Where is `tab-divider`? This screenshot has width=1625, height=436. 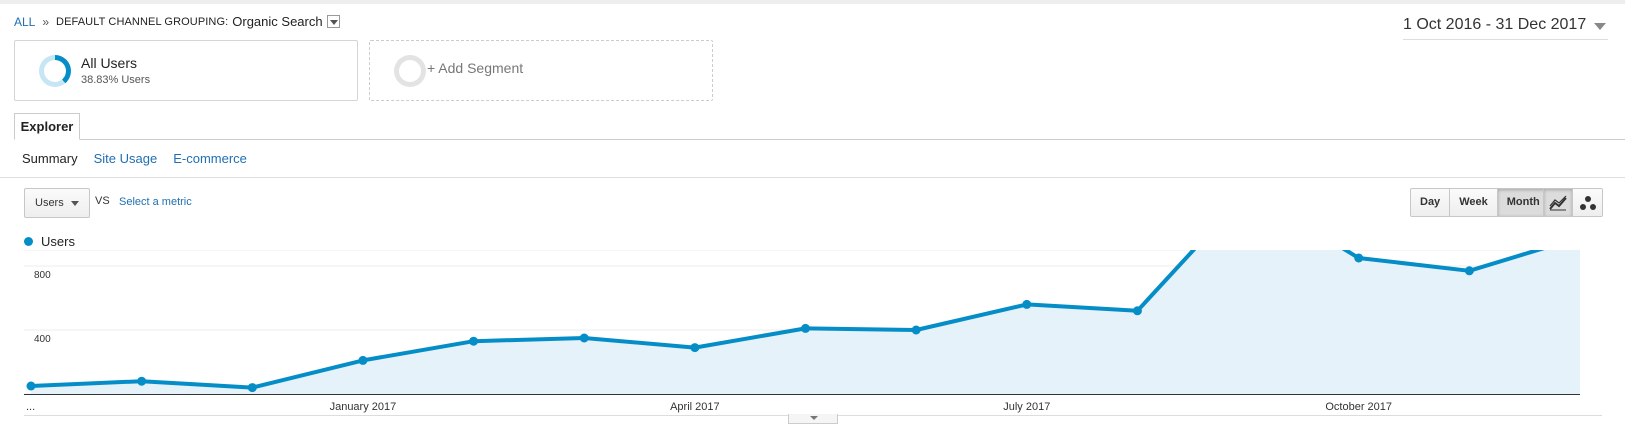
tab-divider is located at coordinates (819, 139).